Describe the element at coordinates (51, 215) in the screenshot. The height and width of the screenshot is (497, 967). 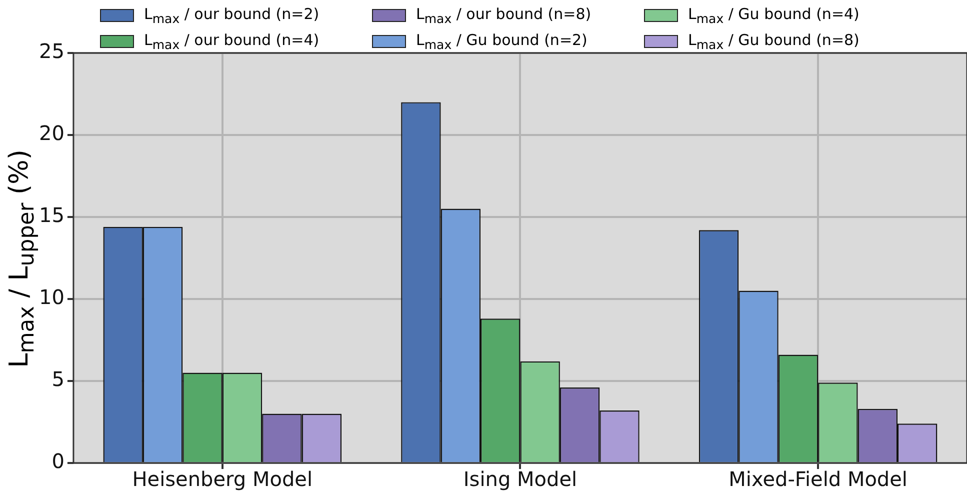
I see `y-tick-label: 15` at that location.